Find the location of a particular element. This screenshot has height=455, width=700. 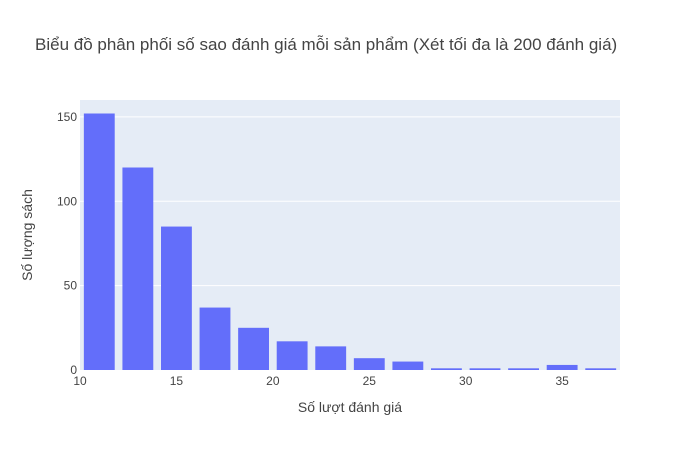

y-axis-ticks: 0 50 100 150 is located at coordinates (67, 243).